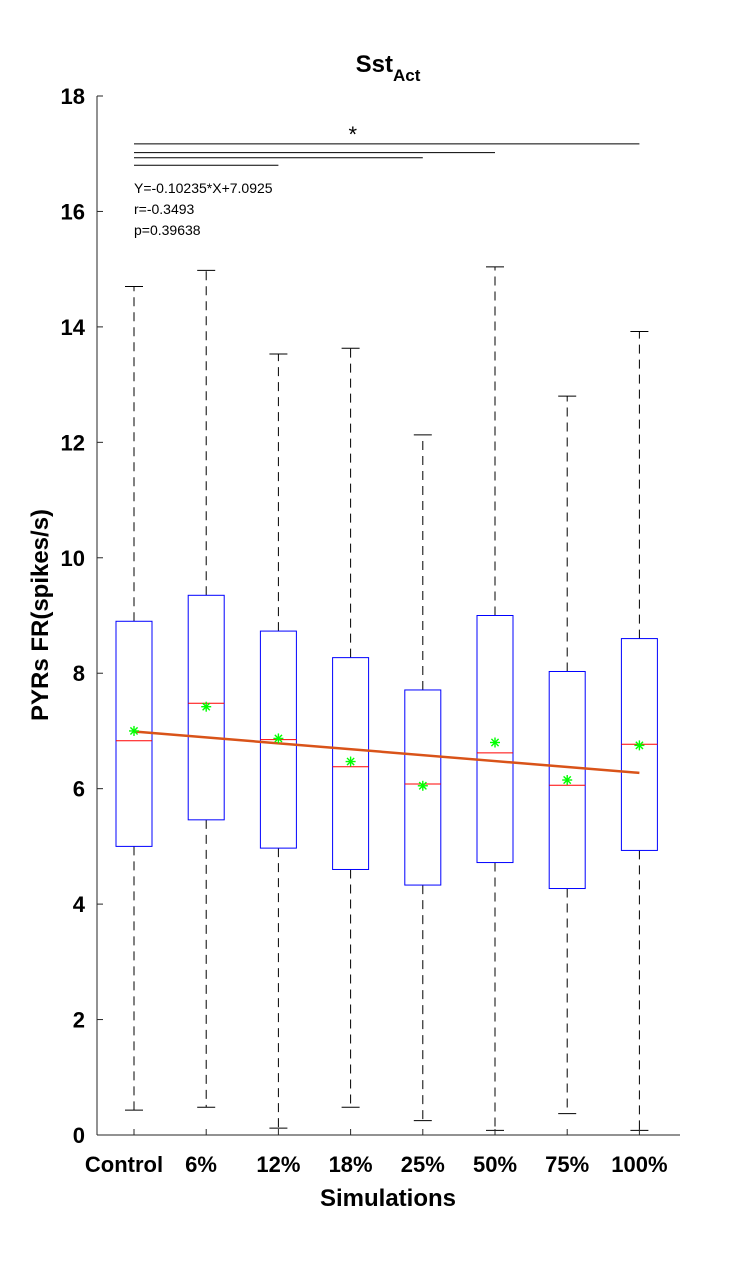  I want to click on y-axis: 0 2 4 6 8 10 12 14 16 18, so click(82, 616).